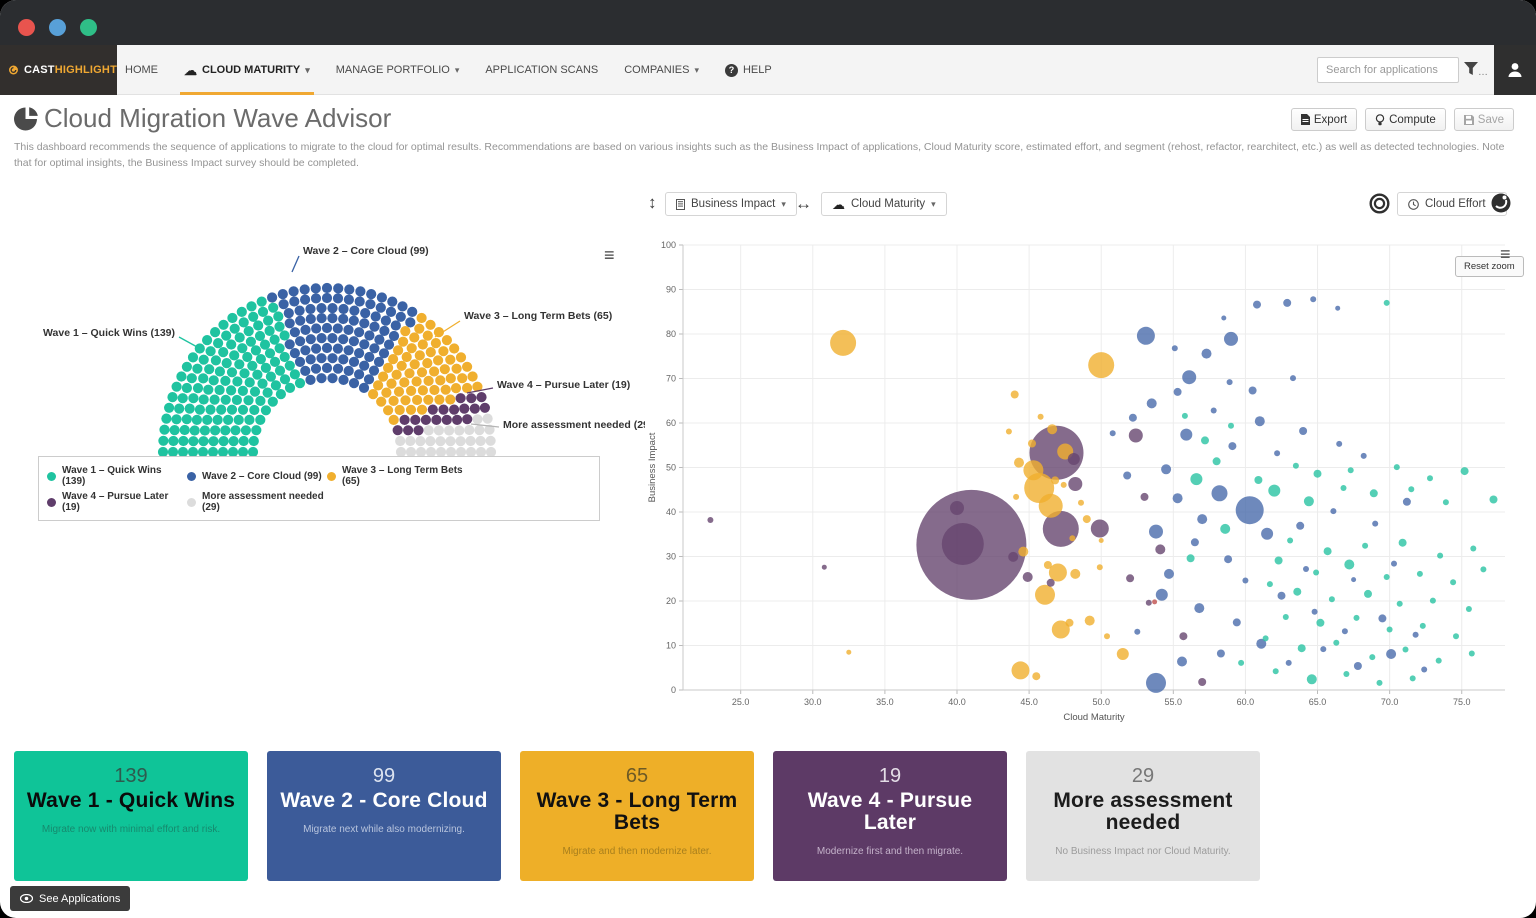 The width and height of the screenshot is (1536, 918). I want to click on bubble-mode-toggle, so click(1501, 204).